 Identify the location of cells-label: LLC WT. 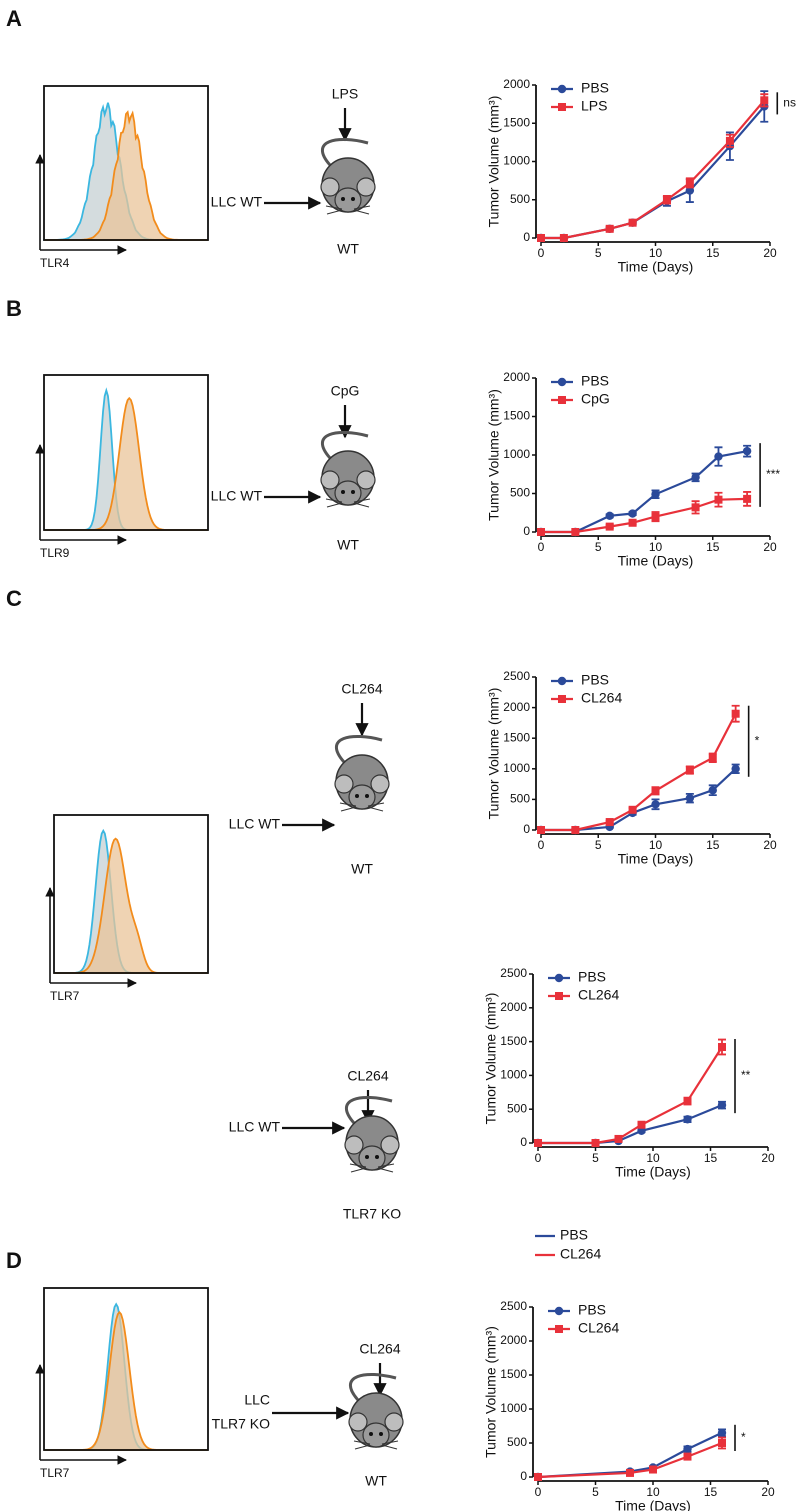
(237, 496).